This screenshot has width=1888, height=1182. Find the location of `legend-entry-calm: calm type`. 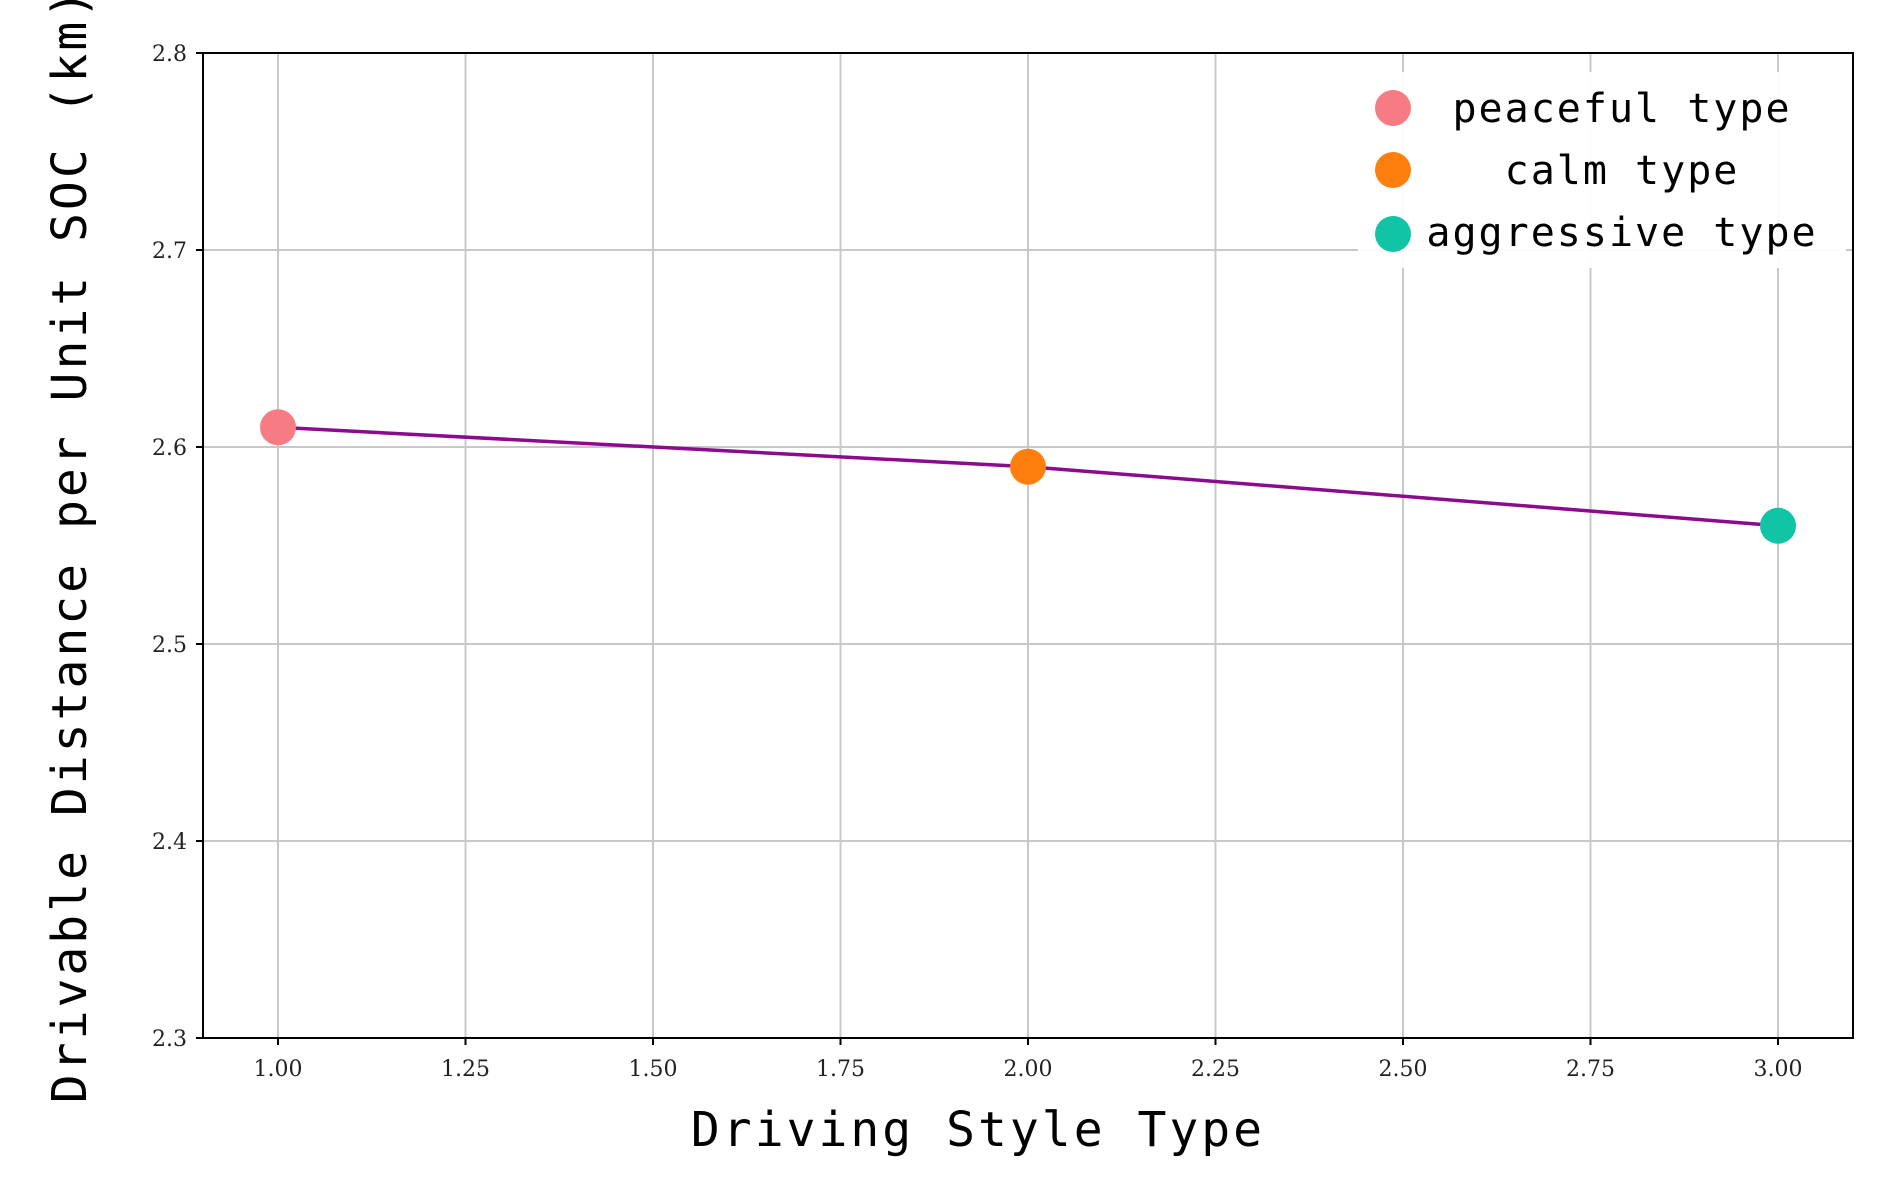

legend-entry-calm: calm type is located at coordinates (1557, 171).